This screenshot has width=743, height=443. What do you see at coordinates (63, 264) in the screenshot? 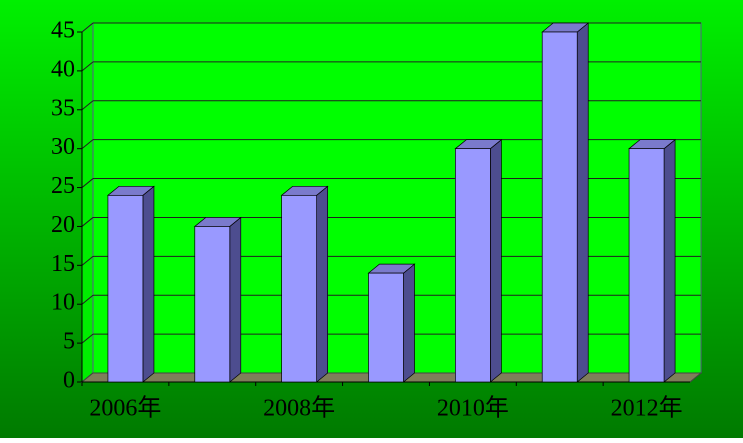
I see `y-tick-label: 15` at bounding box center [63, 264].